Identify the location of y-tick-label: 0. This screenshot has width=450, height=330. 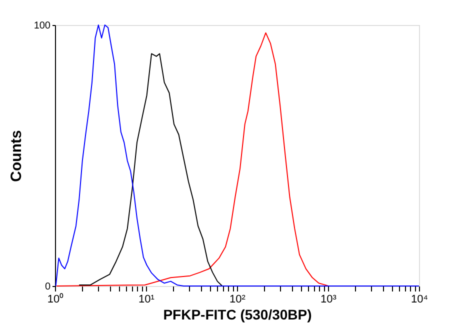
(47, 287).